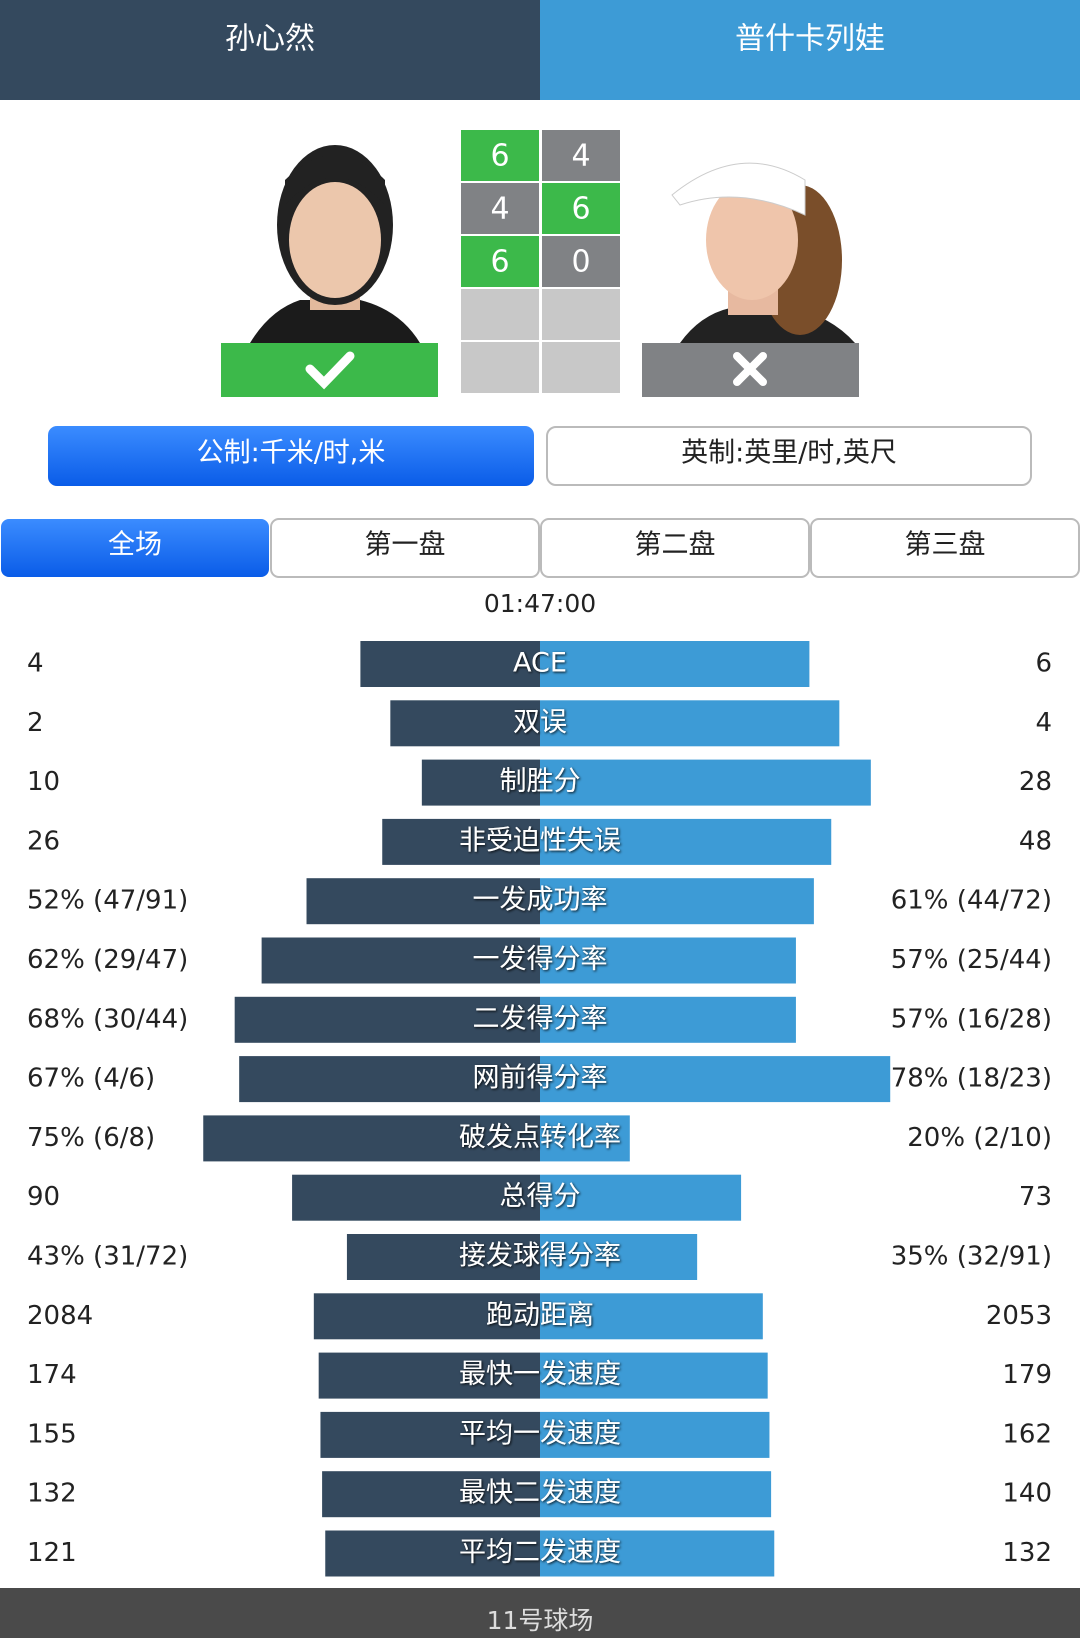  I want to click on stat-right-value: 179, so click(1027, 1375).